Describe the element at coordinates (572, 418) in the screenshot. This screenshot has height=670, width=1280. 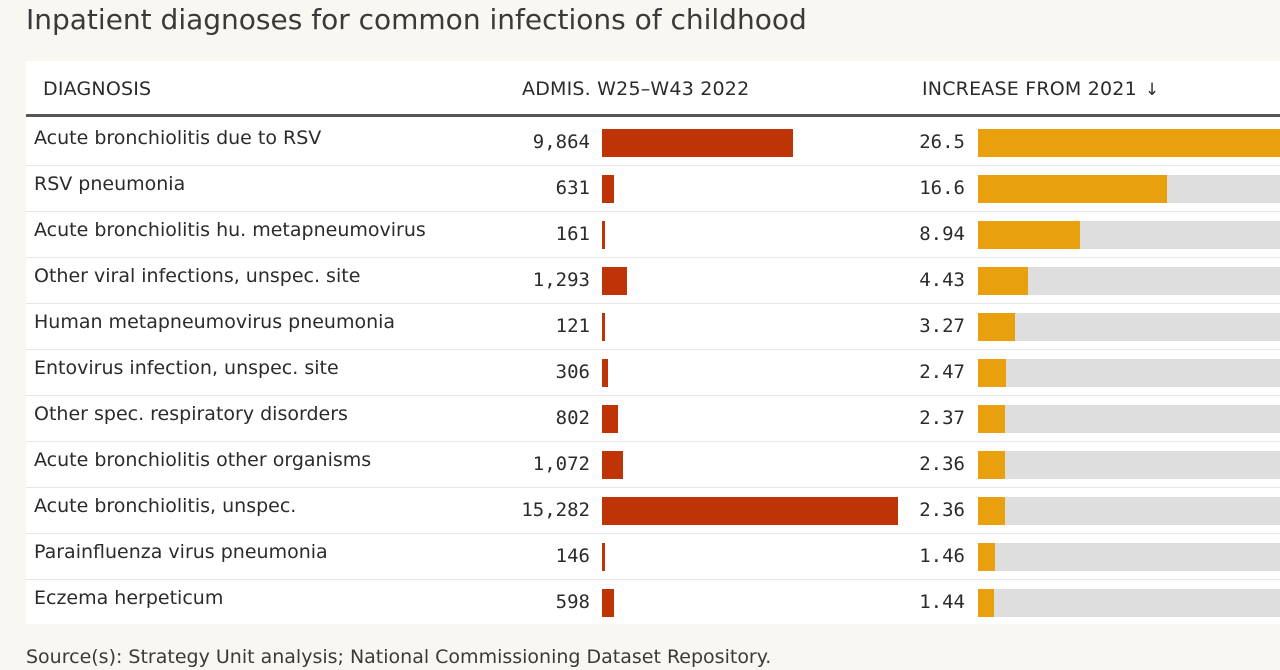
I see `admissions-value: 802` at that location.